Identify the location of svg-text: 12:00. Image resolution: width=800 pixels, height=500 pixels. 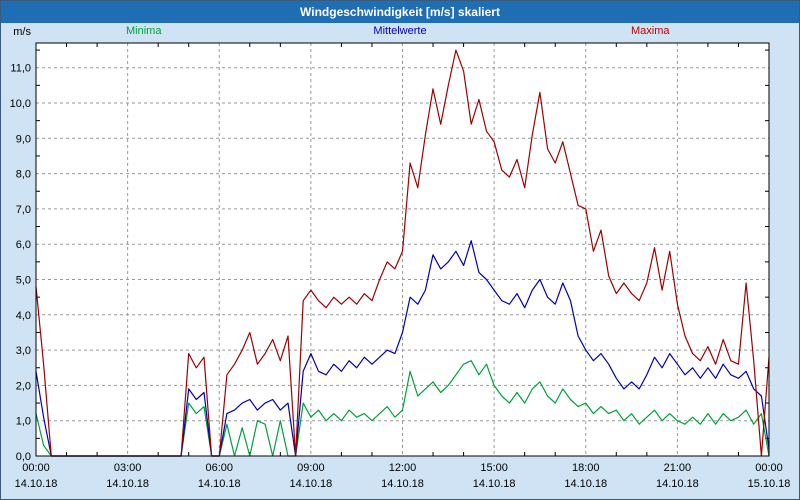
(403, 468).